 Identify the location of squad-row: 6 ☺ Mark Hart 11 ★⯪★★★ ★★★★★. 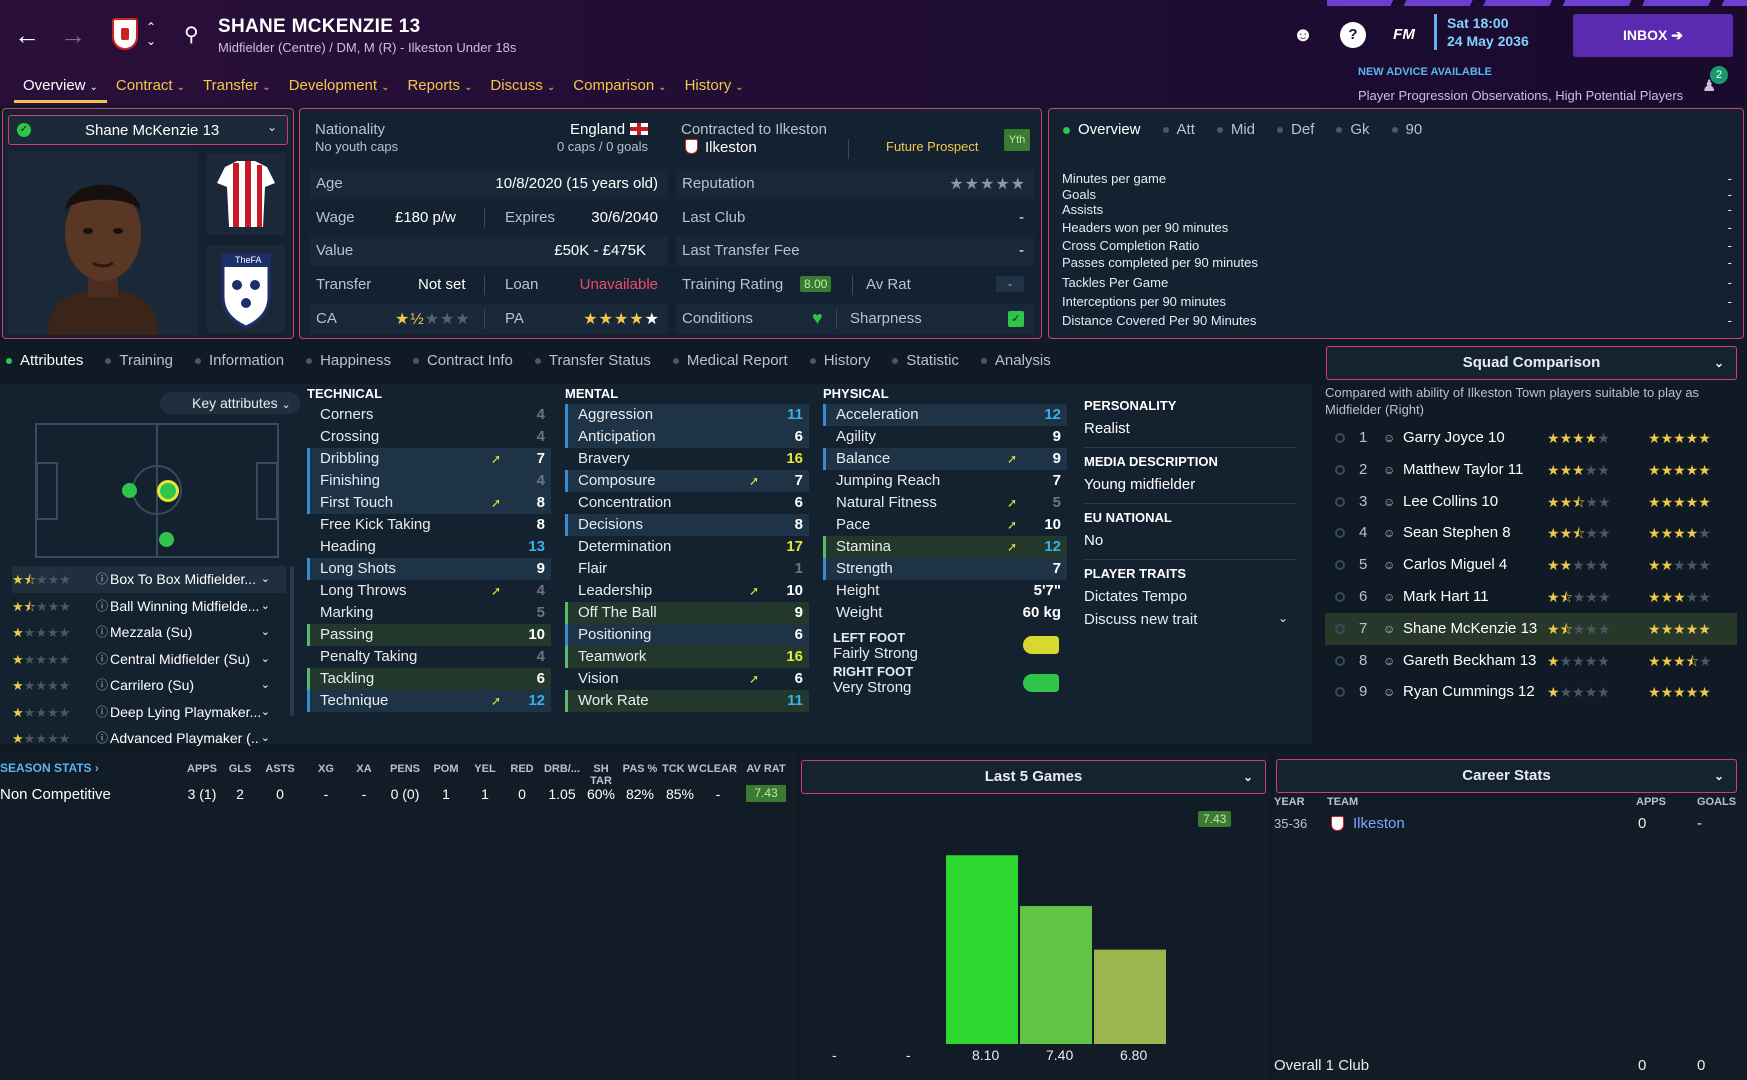
(1531, 597).